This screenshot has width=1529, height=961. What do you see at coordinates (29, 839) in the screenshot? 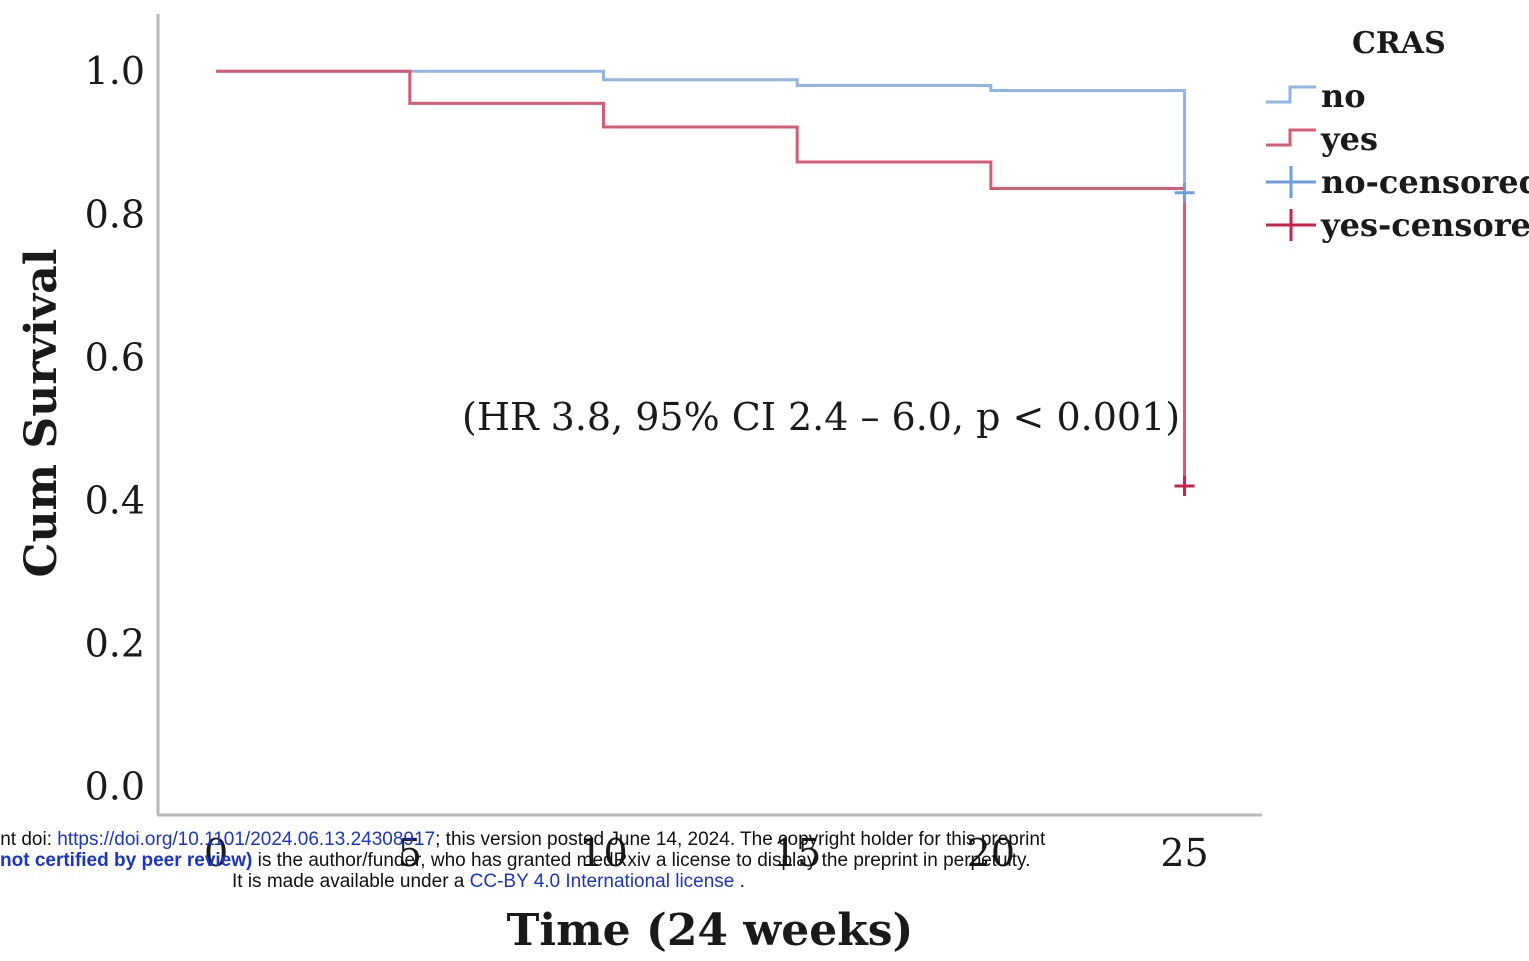
I see `notice-prefix: int doi:` at bounding box center [29, 839].